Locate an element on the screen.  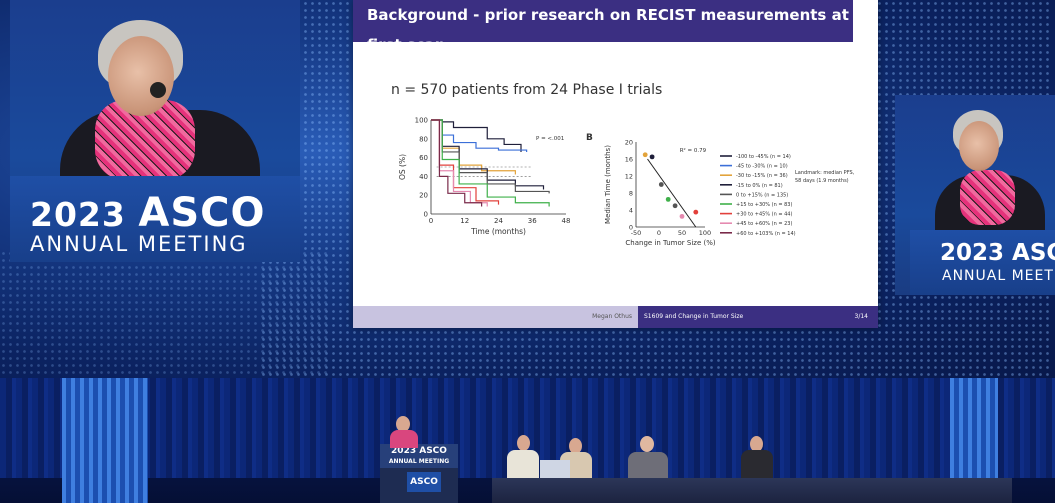
footer-right-band: S1609 and Change in Tumor Size 3/14 is located at coordinates (758, 317).